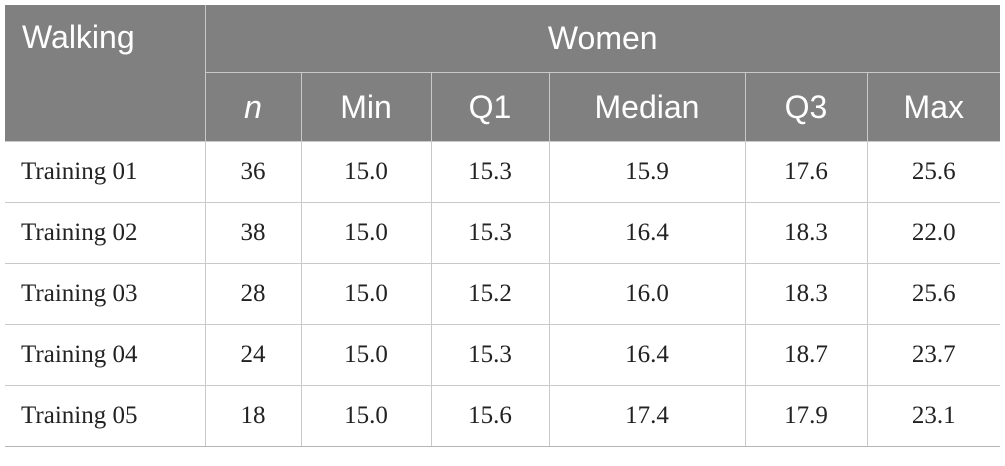  I want to click on table-row: Training 02 38 15.0 15.3 16.4 18.3 22.0, so click(503, 233).